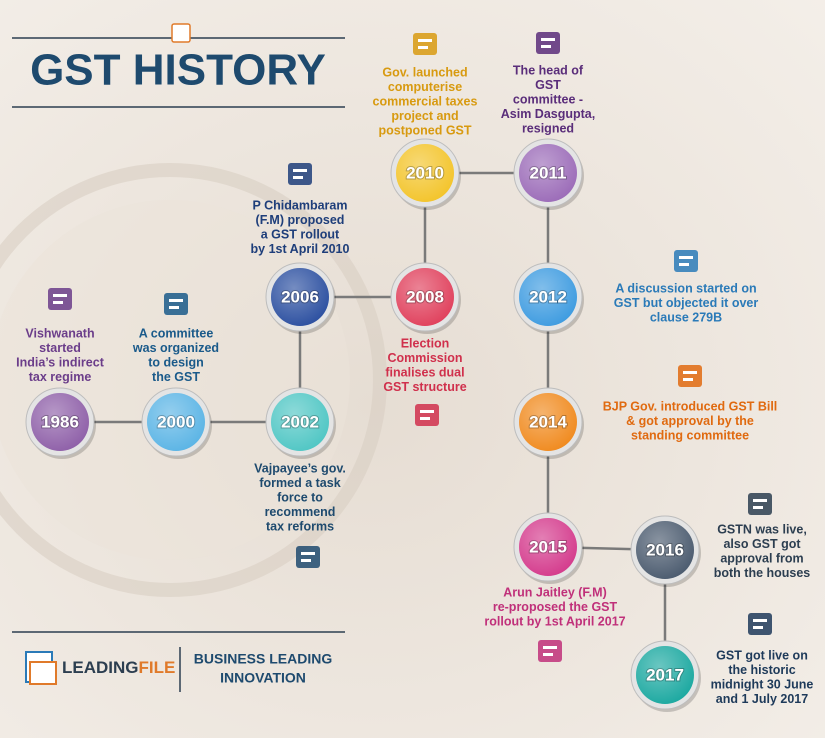 The height and width of the screenshot is (738, 825). What do you see at coordinates (178, 70) in the screenshot?
I see `title: GST HISTORY` at bounding box center [178, 70].